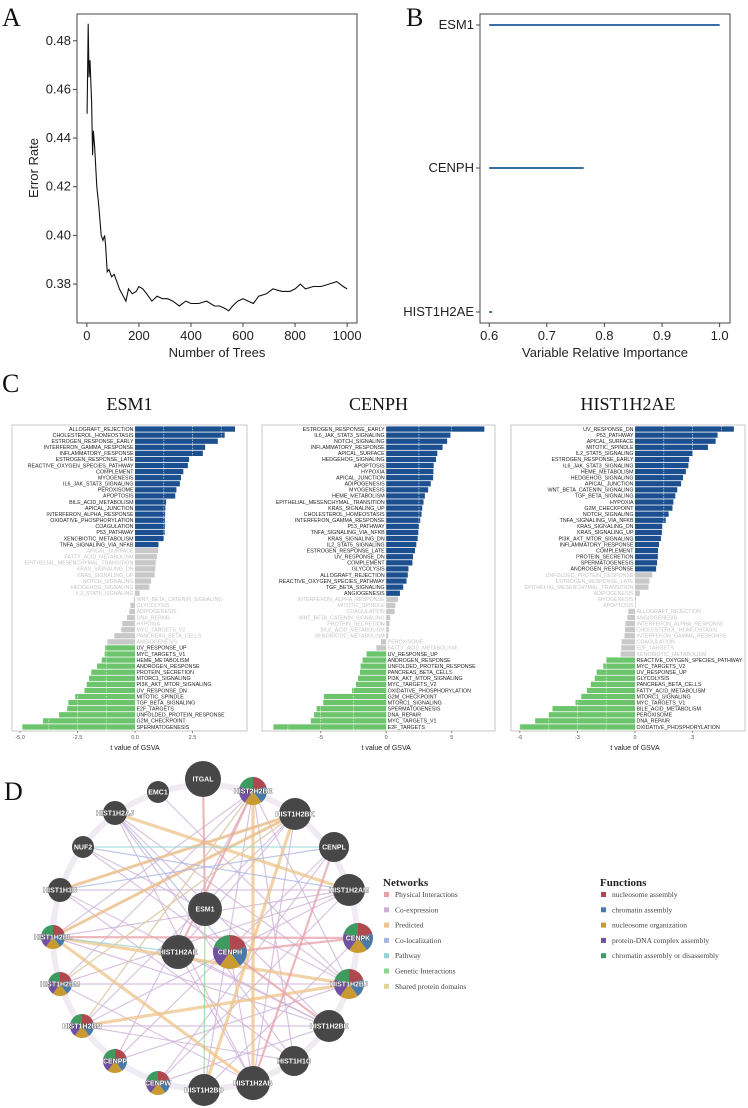 The image size is (748, 1108). What do you see at coordinates (649, 925) in the screenshot?
I see `legend-label: nucleosome organization` at bounding box center [649, 925].